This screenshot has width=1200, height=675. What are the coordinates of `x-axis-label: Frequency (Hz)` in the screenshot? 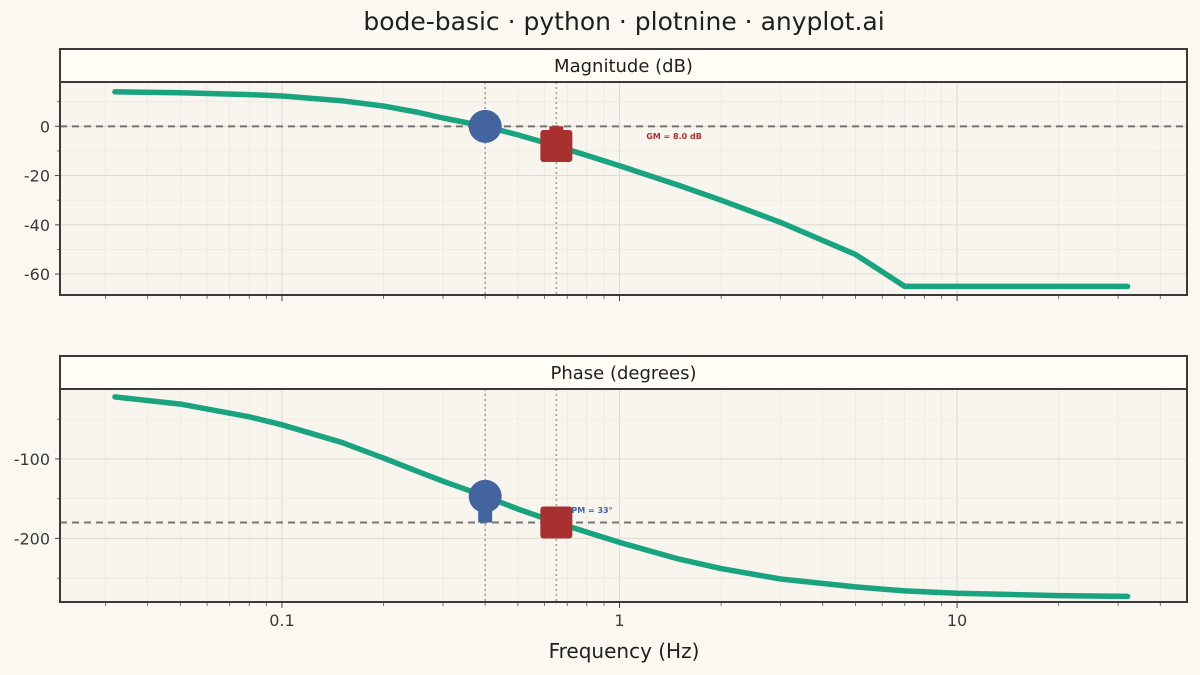 It's located at (624, 651).